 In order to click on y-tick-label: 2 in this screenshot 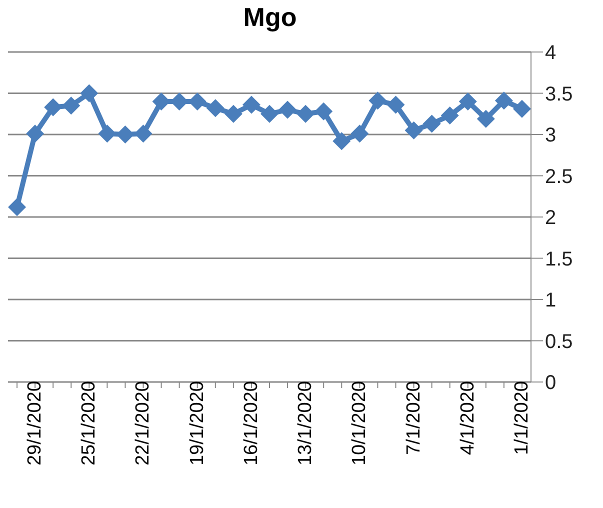, I will do `click(550, 218)`.